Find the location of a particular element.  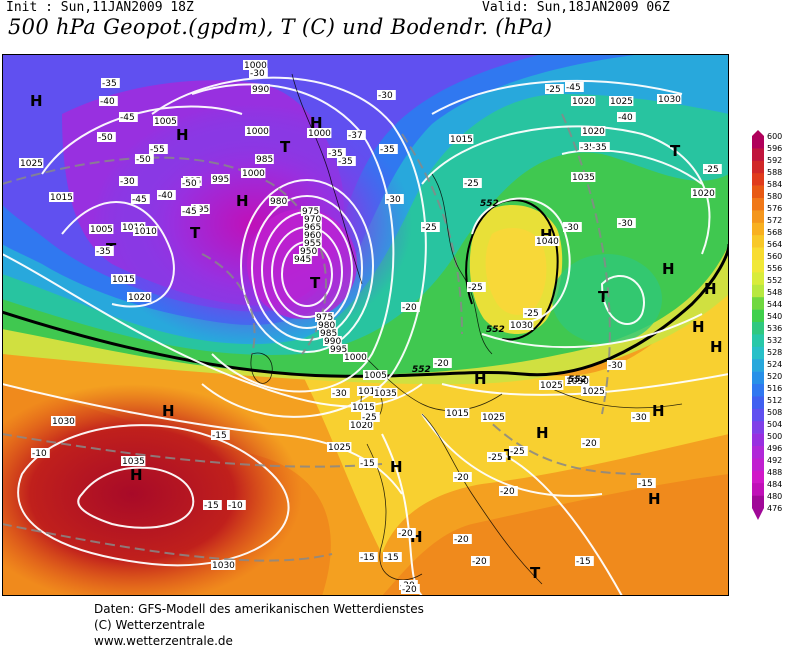

contour-552-ridge is located at coordinates (512, 270).